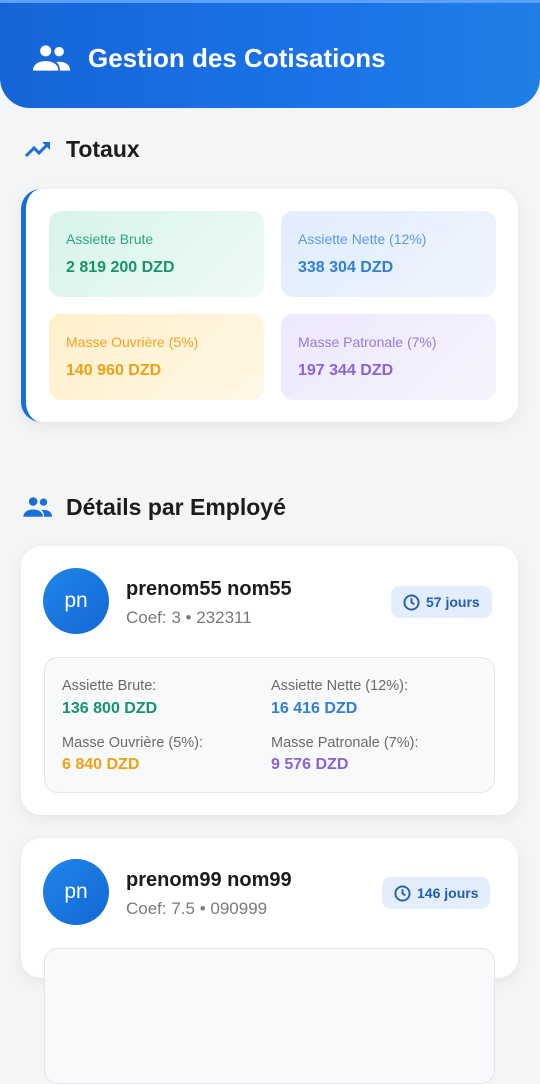  I want to click on total-tile: Assiette Brute 2 819 200 DZD, so click(156, 254).